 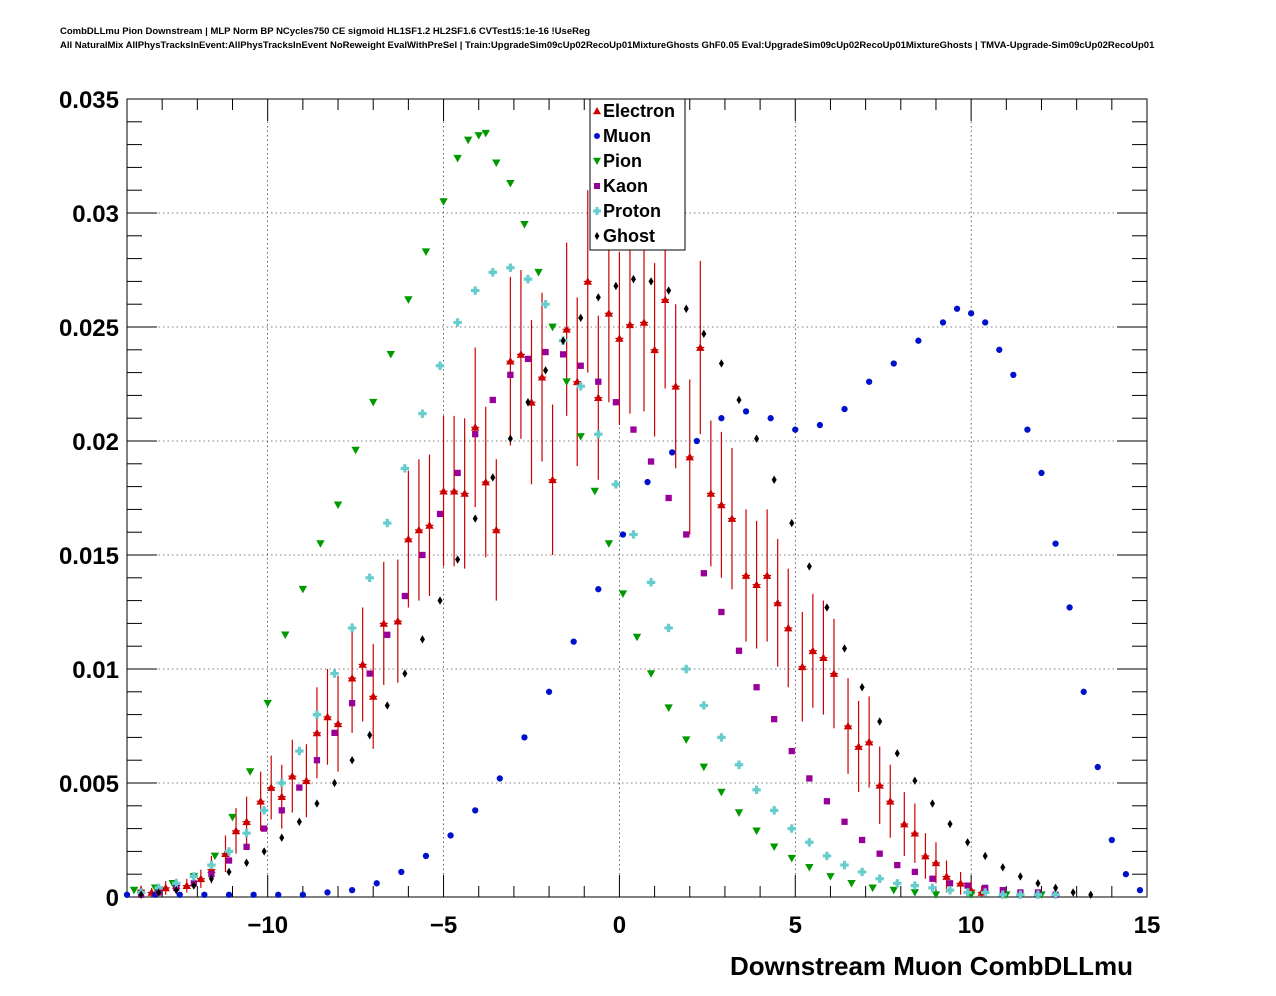 What do you see at coordinates (971, 925) in the screenshot?
I see `x-tick-label: 10` at bounding box center [971, 925].